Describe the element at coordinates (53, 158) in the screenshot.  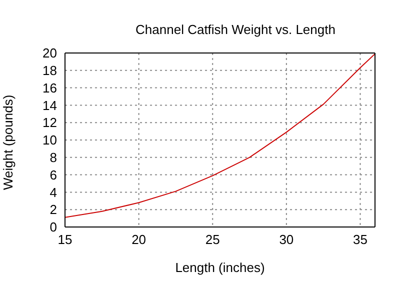
I see `y-tick-label: 8` at that location.